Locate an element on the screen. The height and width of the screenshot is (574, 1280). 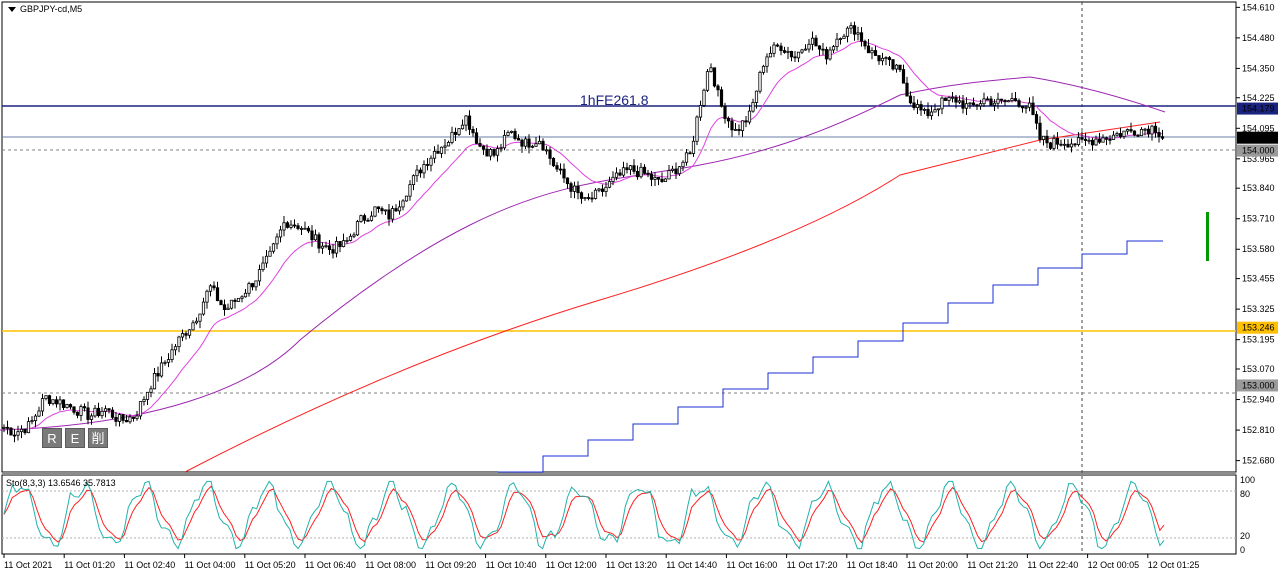
symbol-title: GBPJPY-cd,M5 is located at coordinates (45, 9).